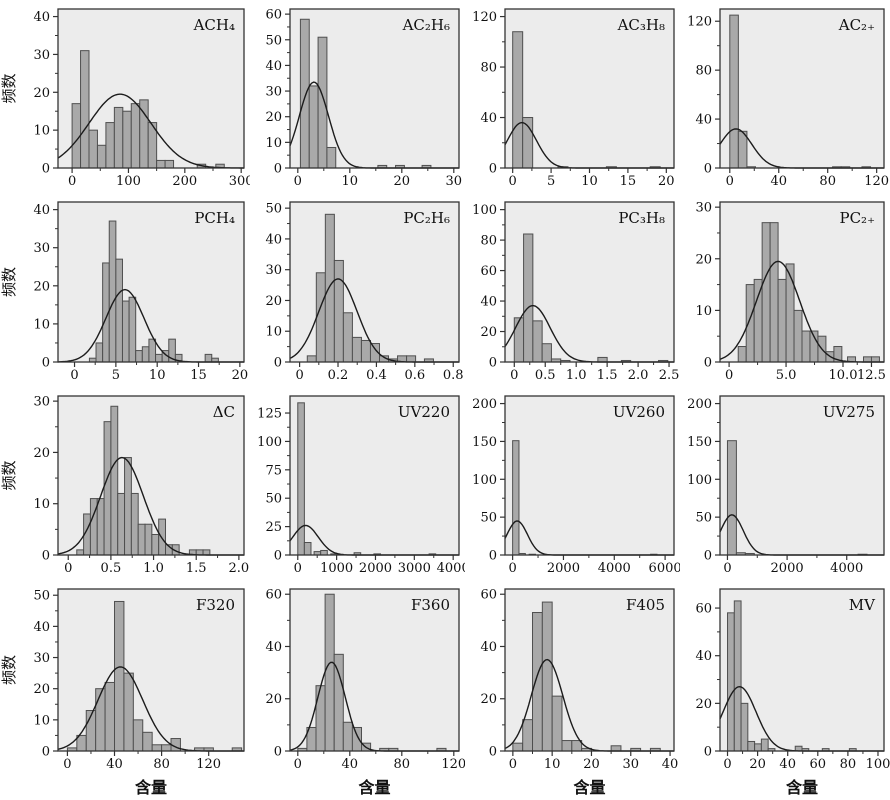 The width and height of the screenshot is (890, 800). I want to click on x-axis-title: 含量, so click(589, 787).